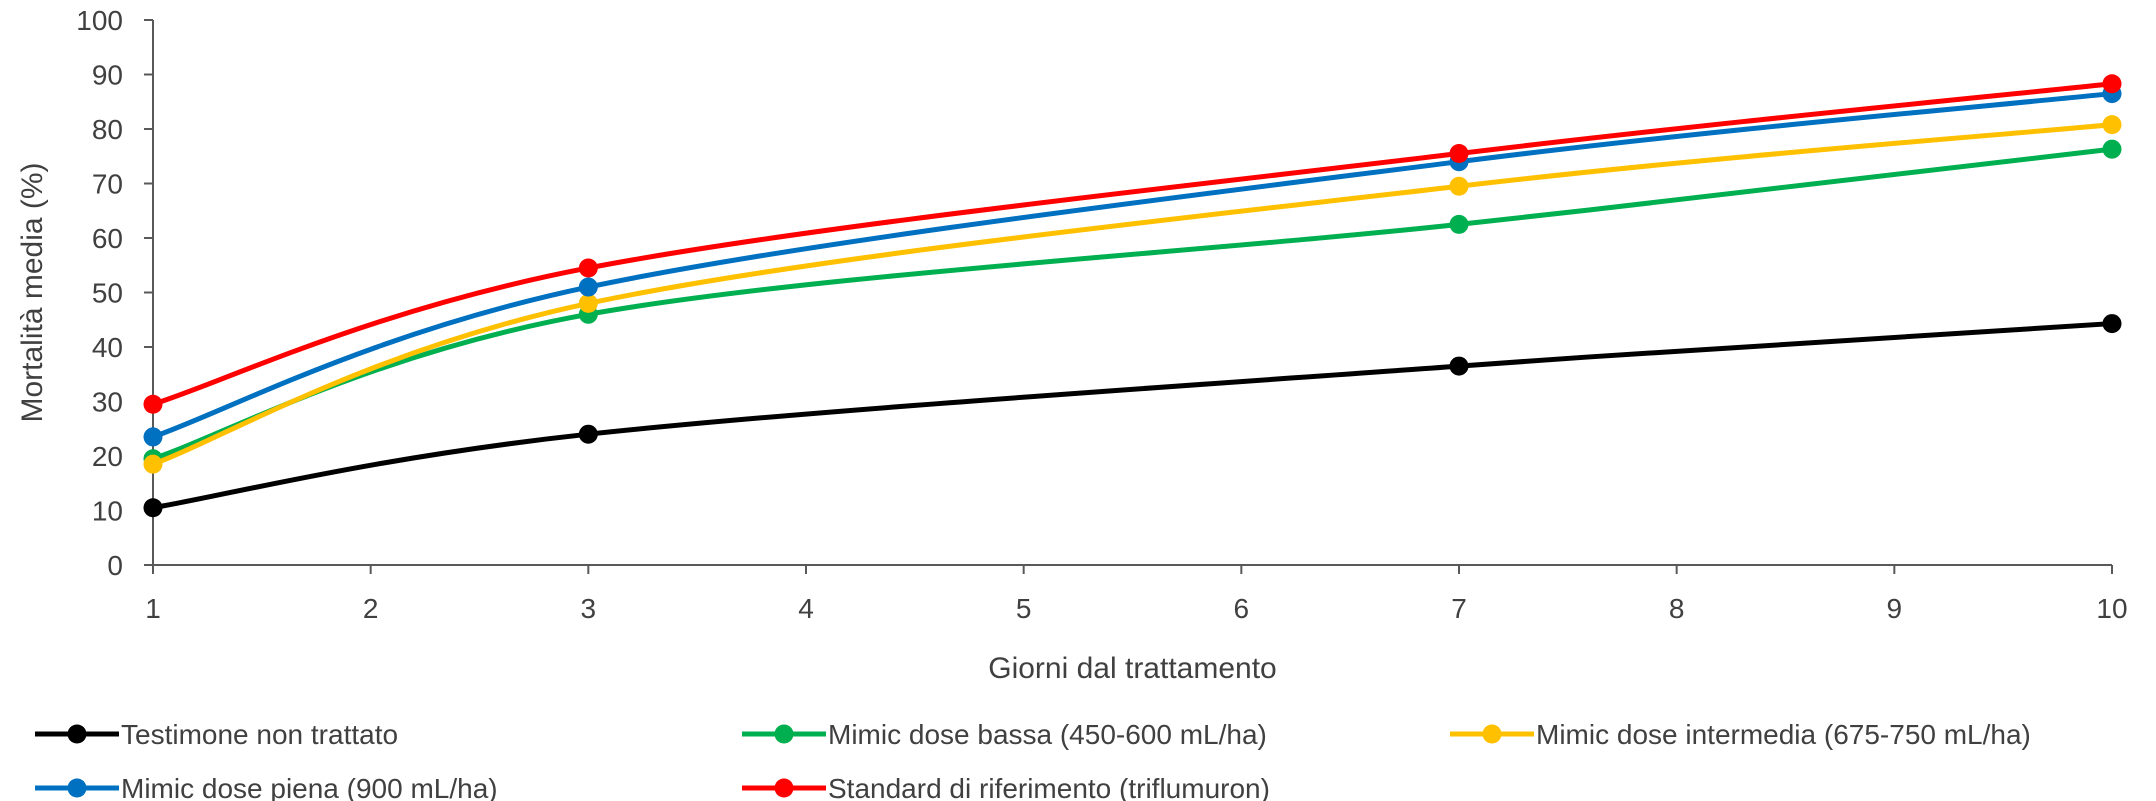 The width and height of the screenshot is (2156, 801). What do you see at coordinates (1242, 608) in the screenshot?
I see `x-tick-label: 6` at bounding box center [1242, 608].